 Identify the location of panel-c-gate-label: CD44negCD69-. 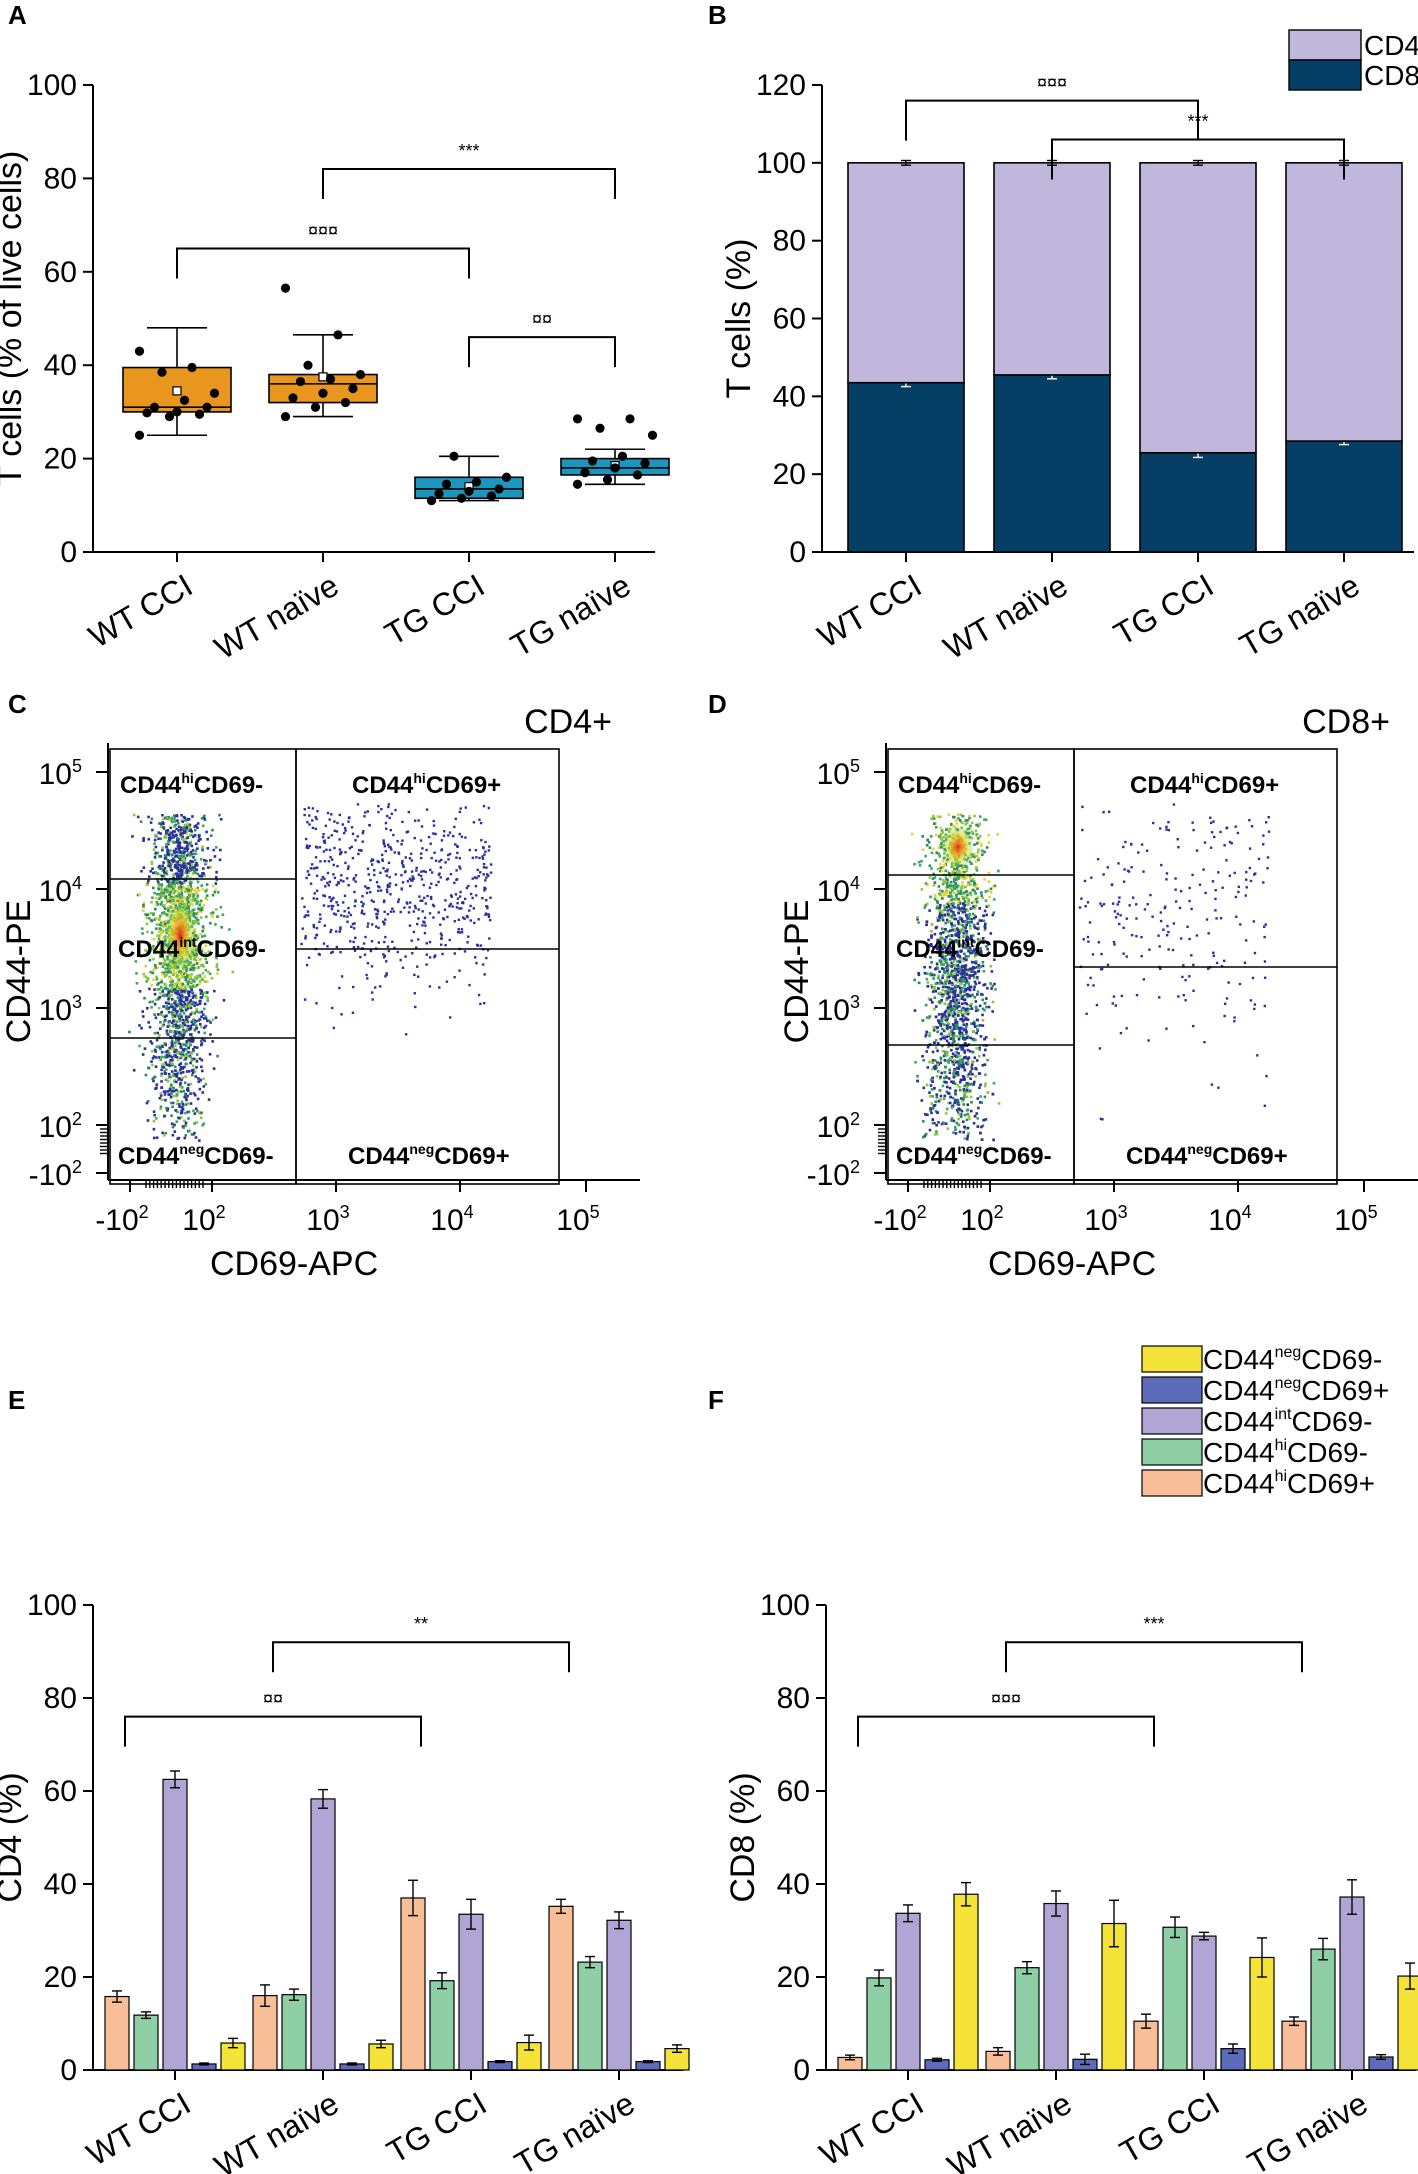
(196, 1155).